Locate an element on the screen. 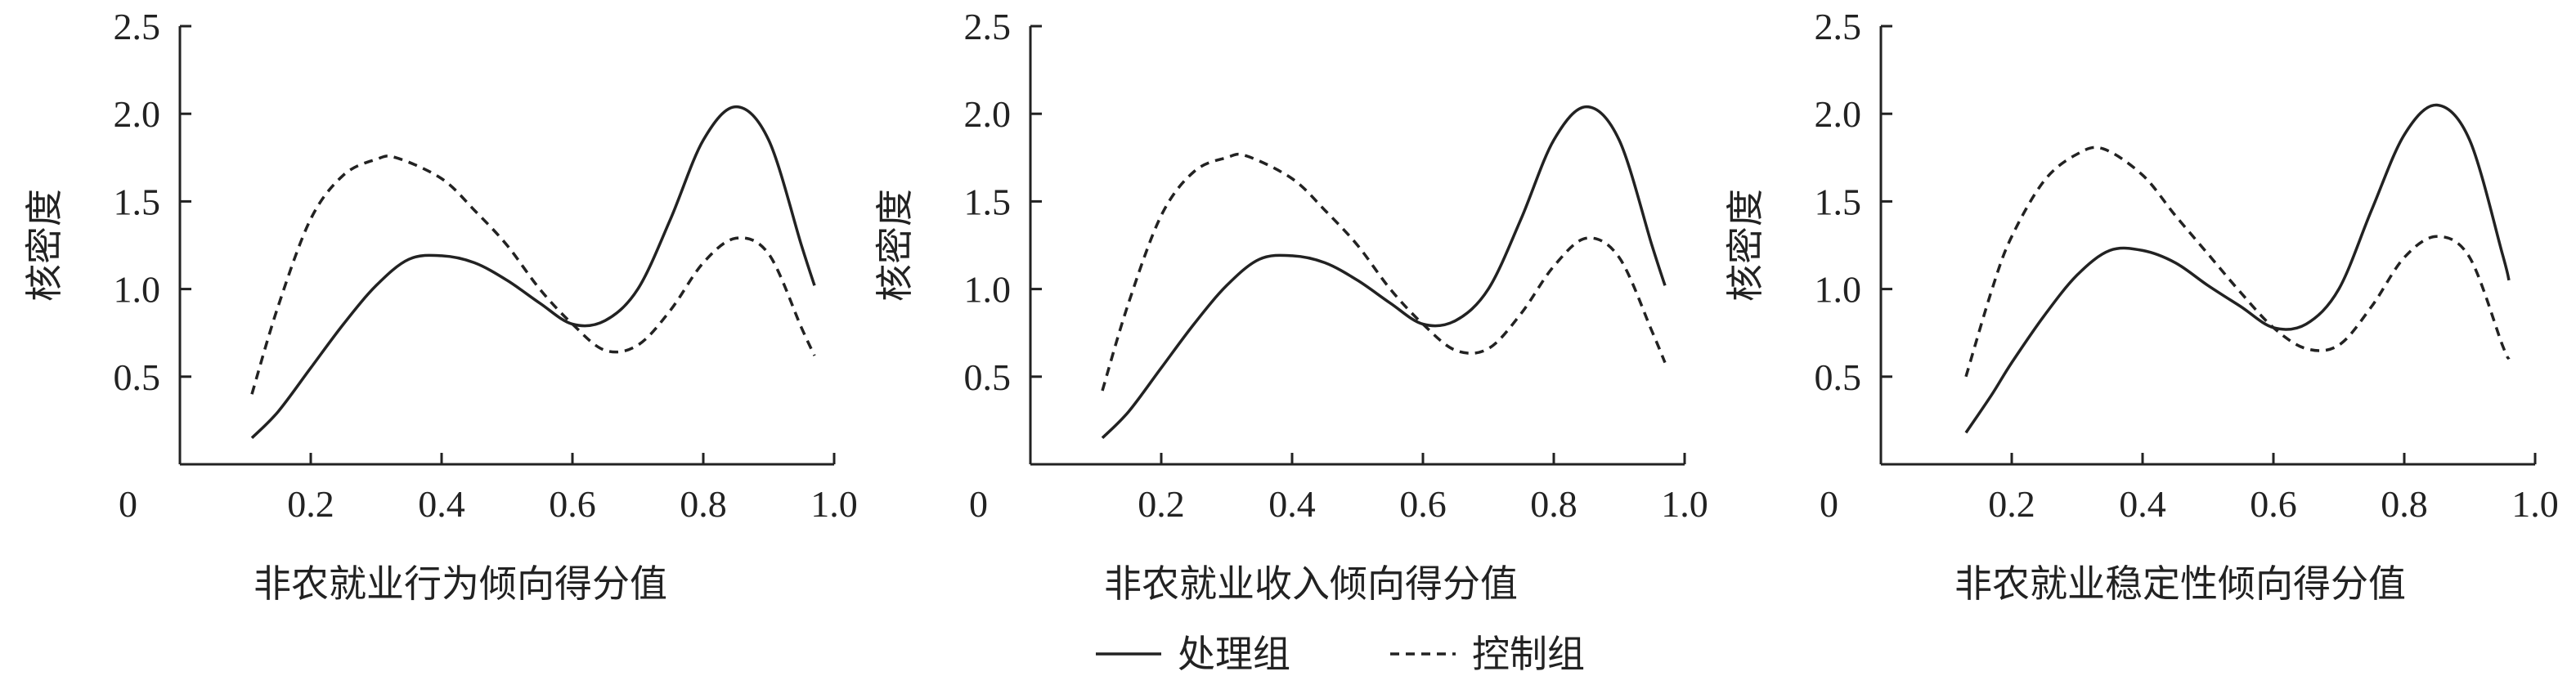 This screenshot has width=2576, height=676. x-axis-title: 非农就业行为倾向得分值 is located at coordinates (460, 584).